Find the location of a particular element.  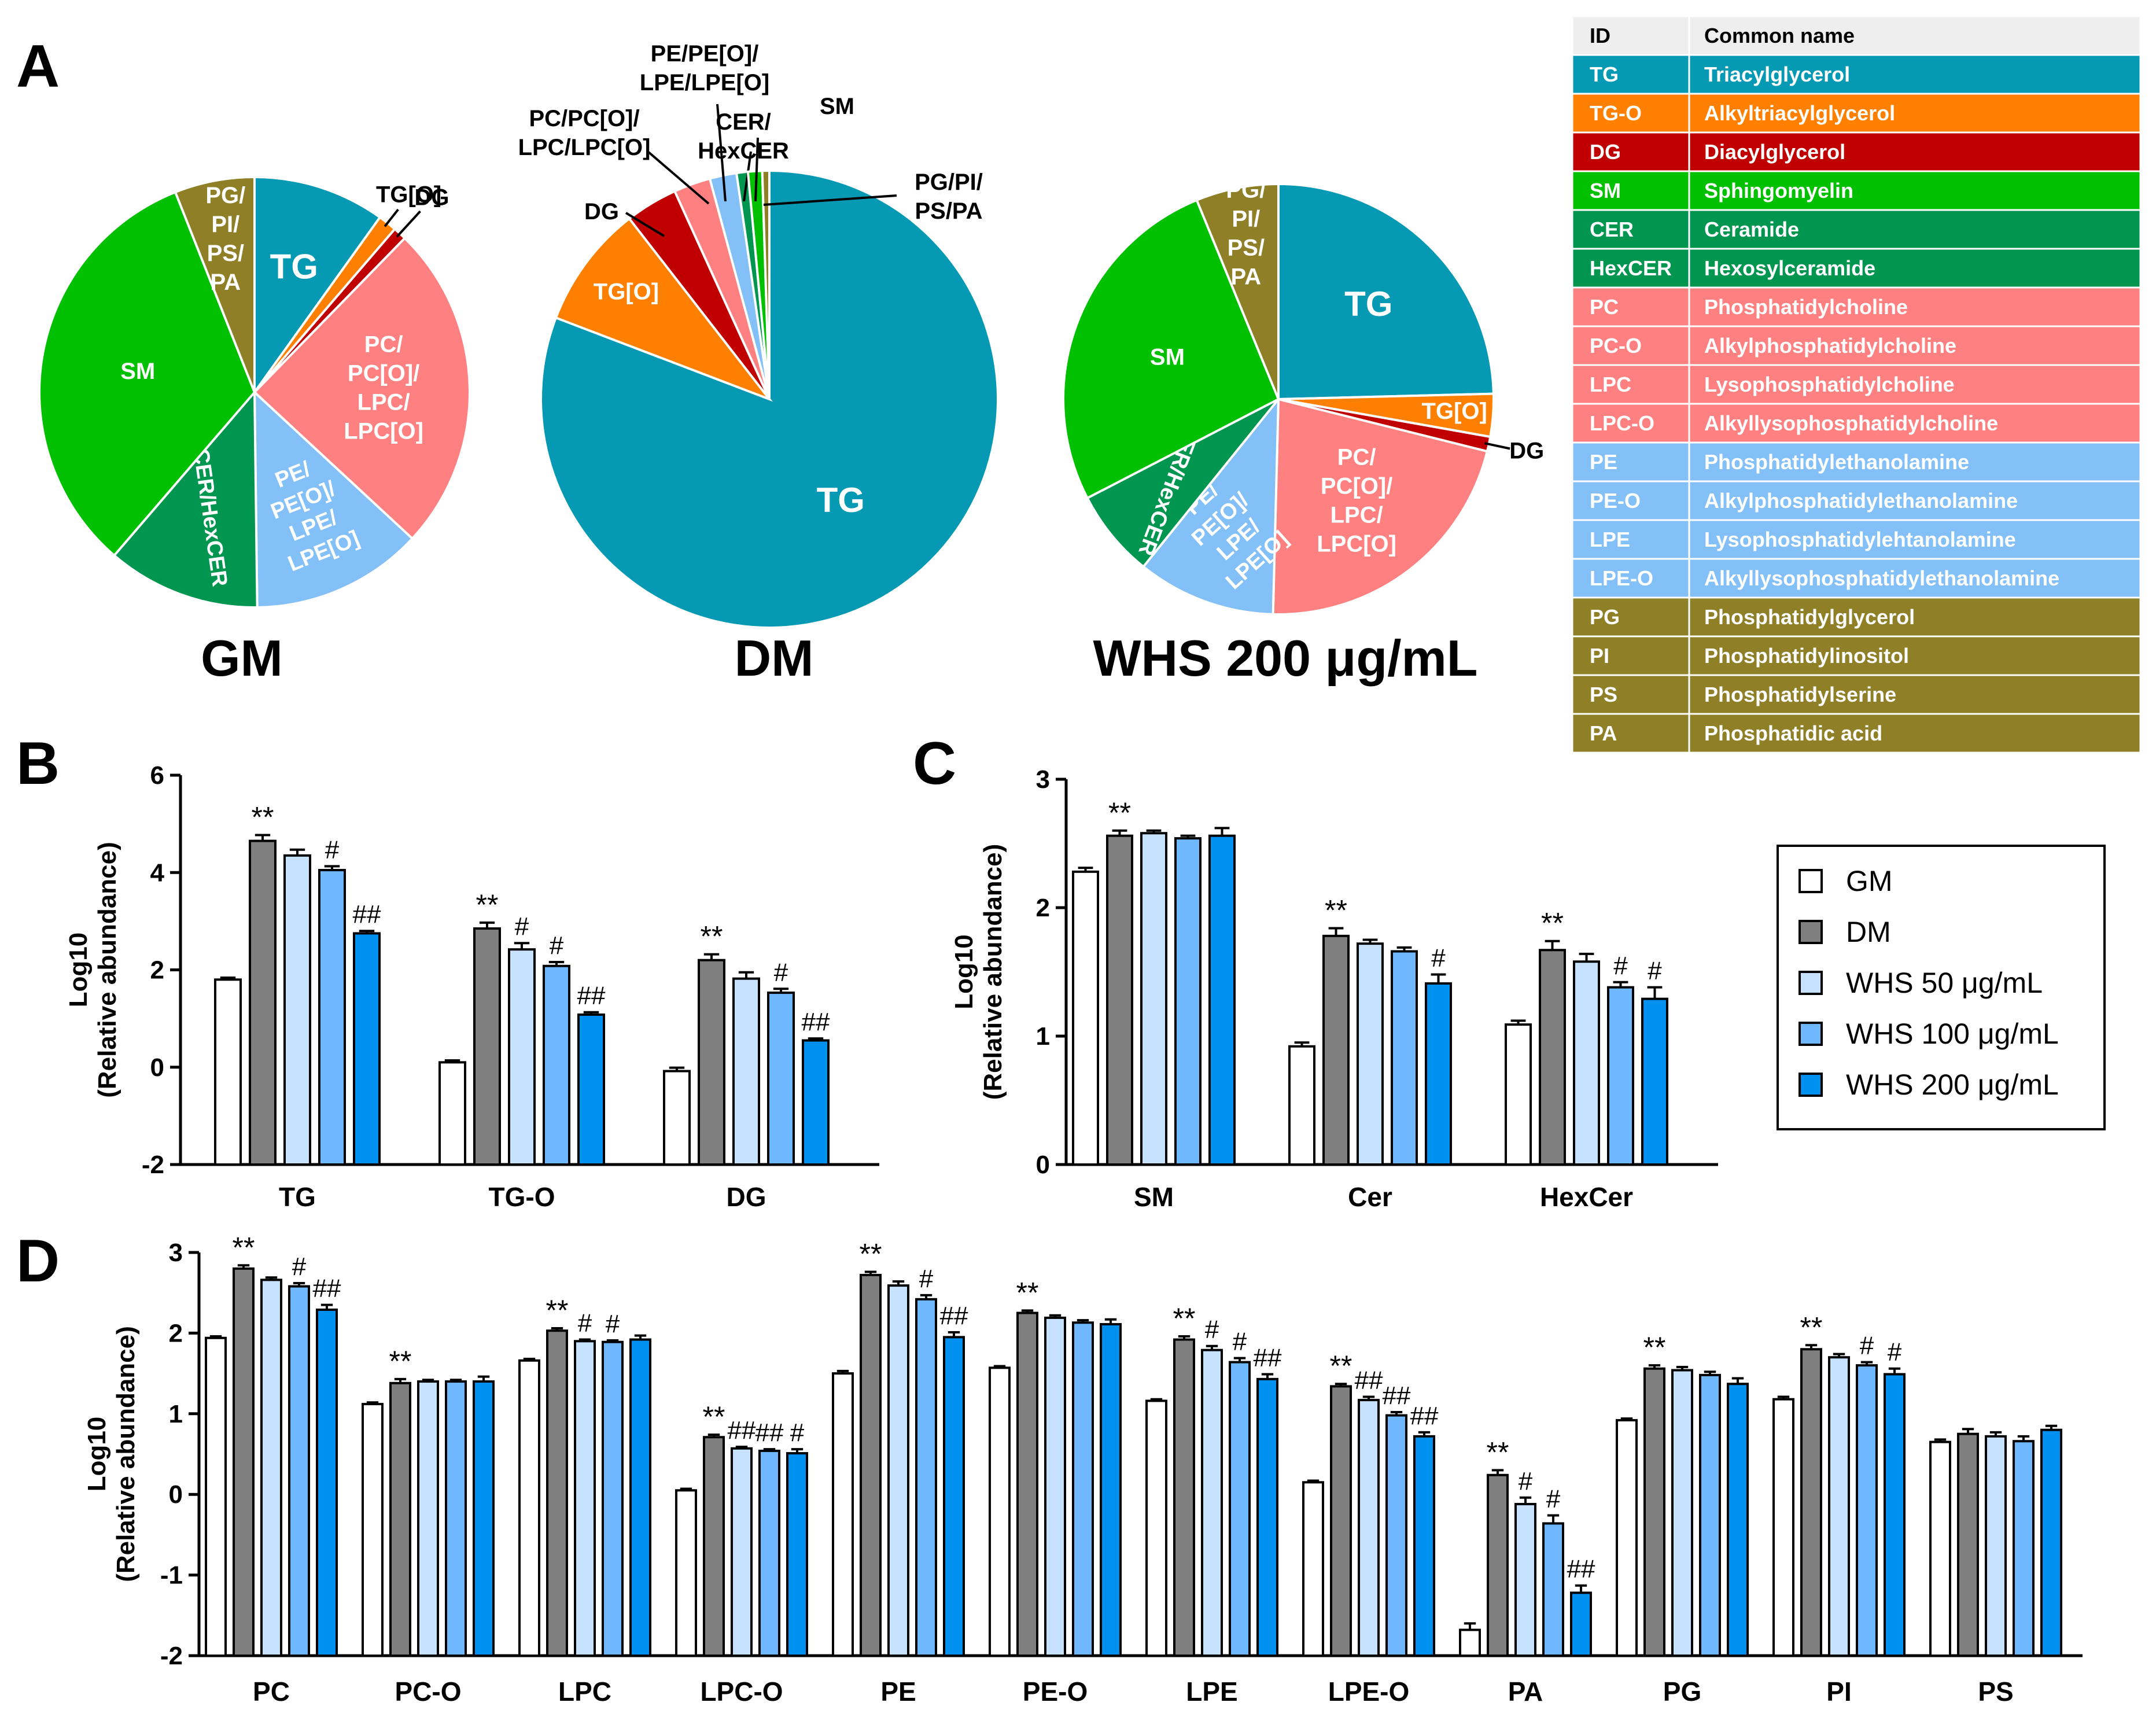

legend-table-header-name: Common name is located at coordinates (1779, 35).